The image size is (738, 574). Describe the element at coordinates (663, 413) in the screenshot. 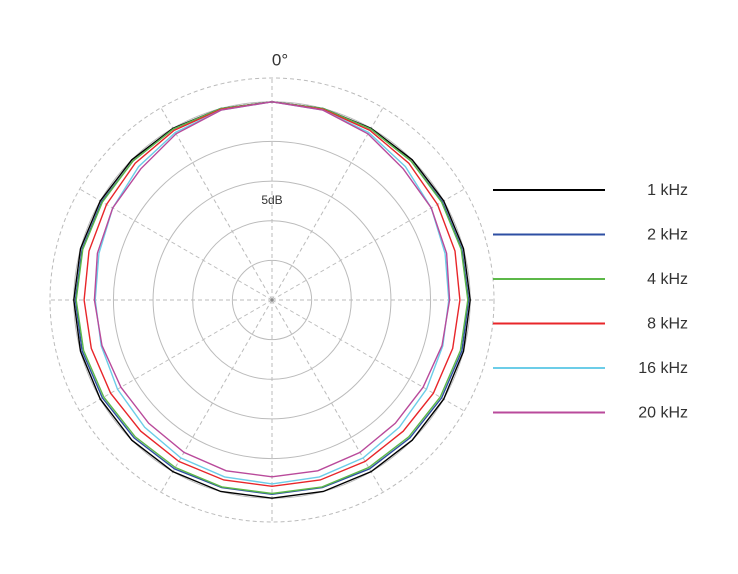

I see `legend-label: 20 kHz` at that location.